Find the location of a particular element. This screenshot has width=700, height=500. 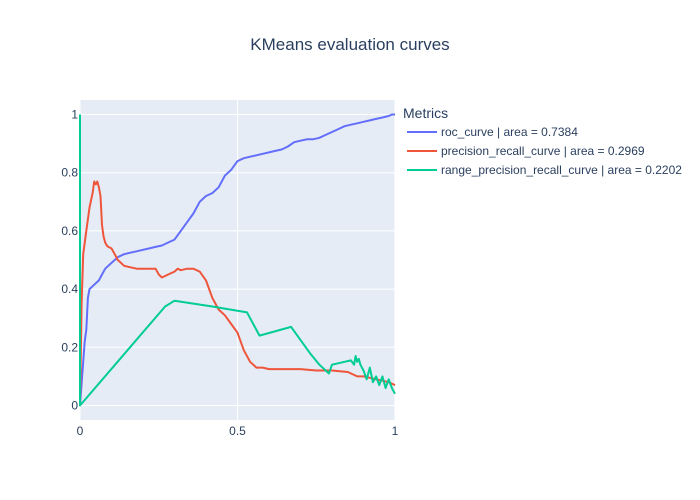

chart-title: KMeans evaluation curves is located at coordinates (349, 44).